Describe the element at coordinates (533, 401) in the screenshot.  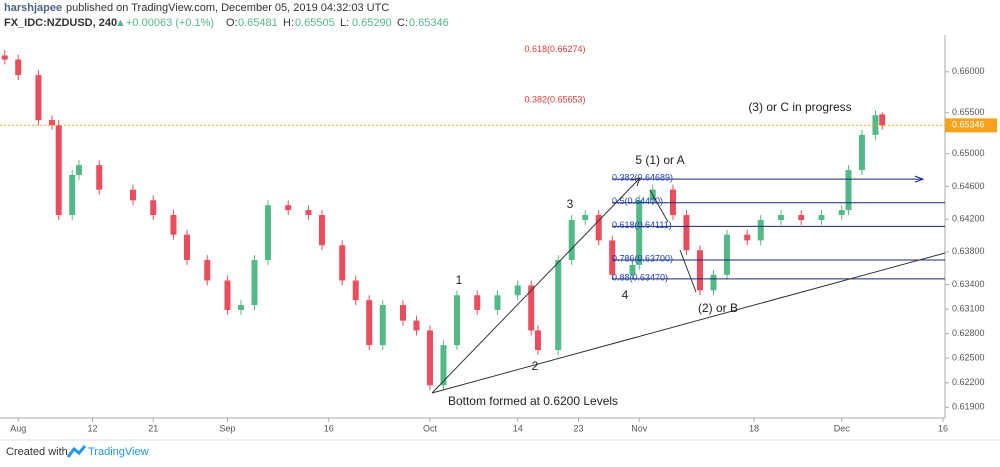
I see `annotation: Bottom formed at 0.6200 Levels` at that location.